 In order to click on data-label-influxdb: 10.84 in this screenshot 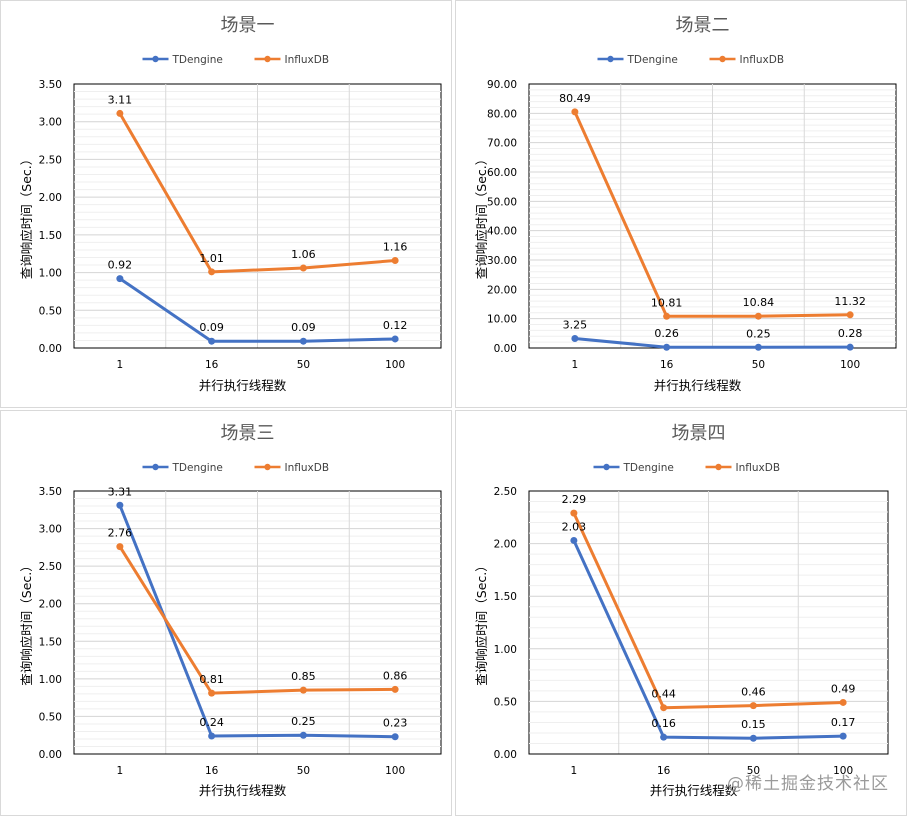, I will do `click(759, 302)`.